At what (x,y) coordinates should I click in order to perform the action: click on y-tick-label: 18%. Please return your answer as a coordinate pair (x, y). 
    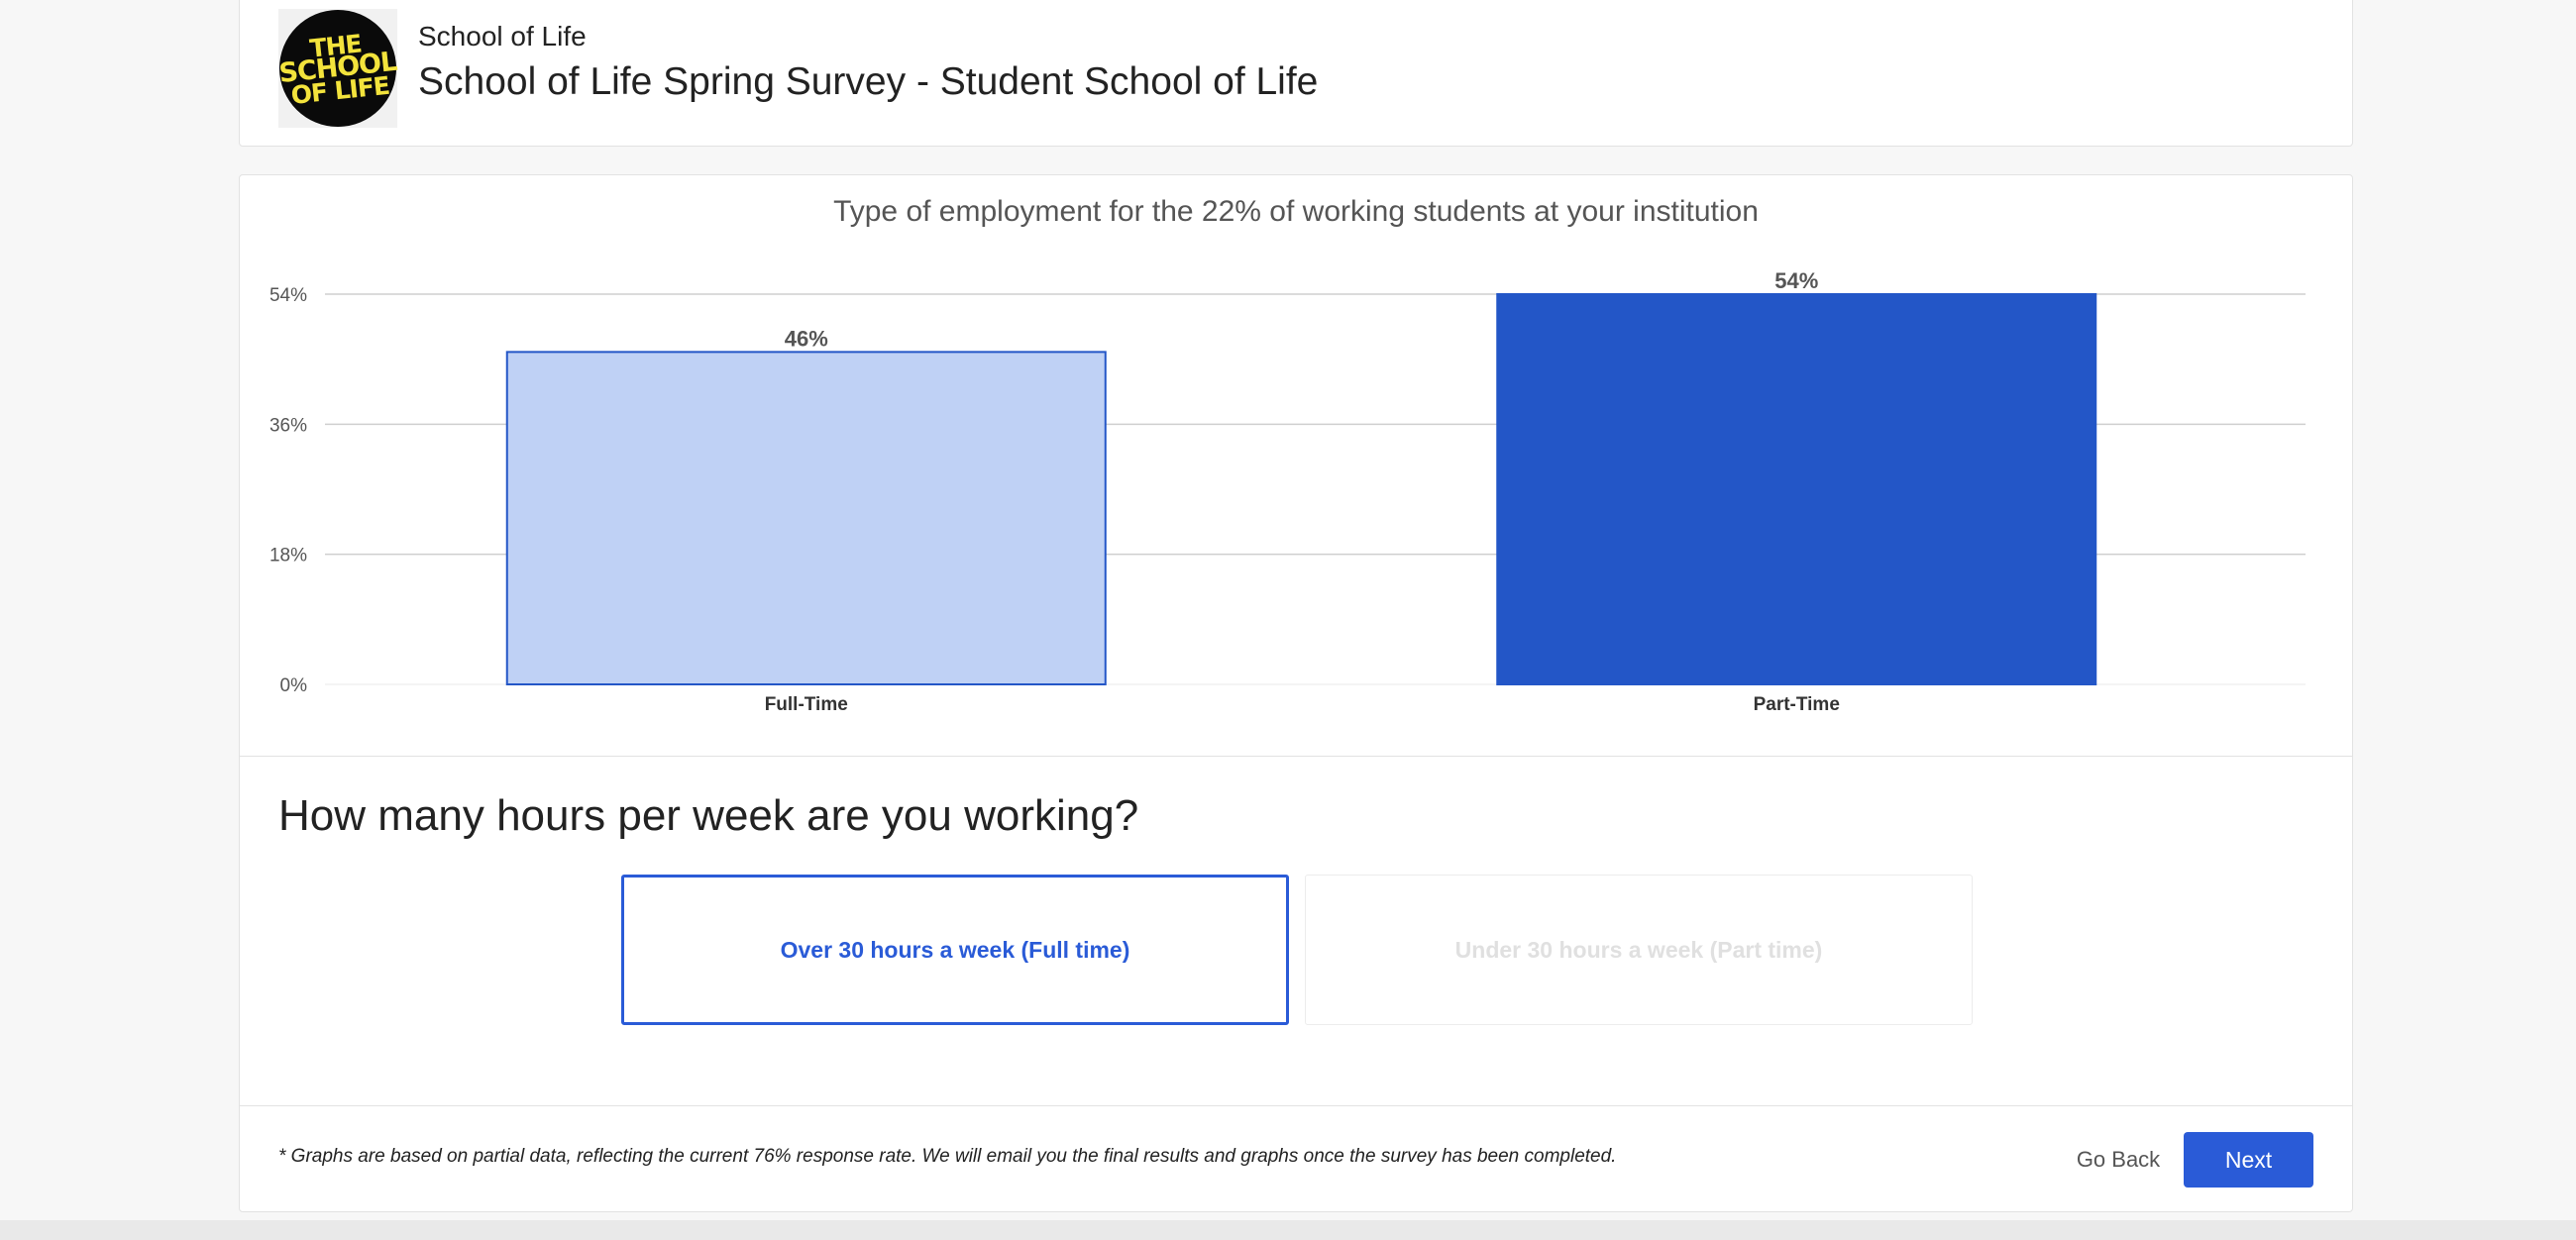
    Looking at the image, I should click on (288, 556).